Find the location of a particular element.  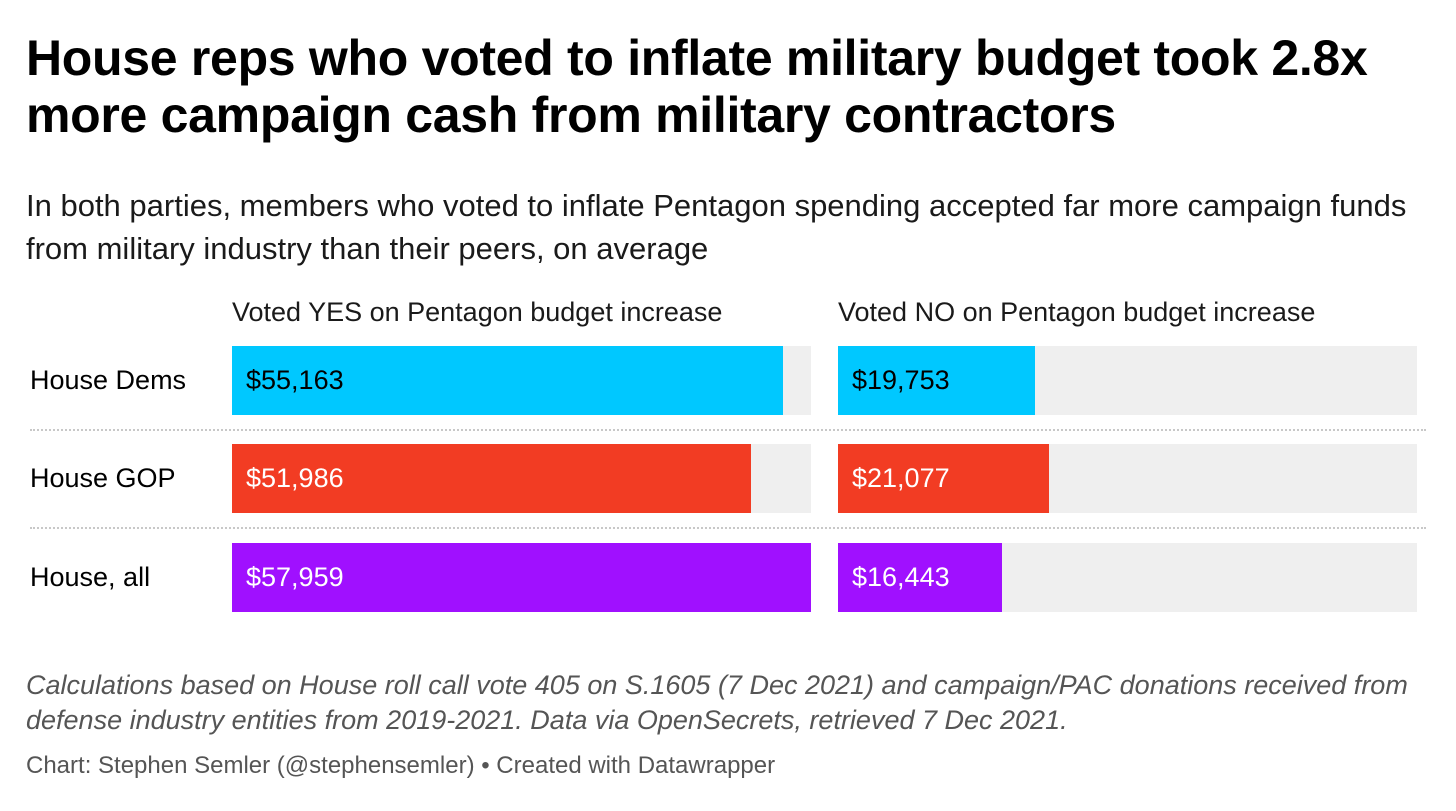

bar-value-label: $16,443 is located at coordinates (901, 577).